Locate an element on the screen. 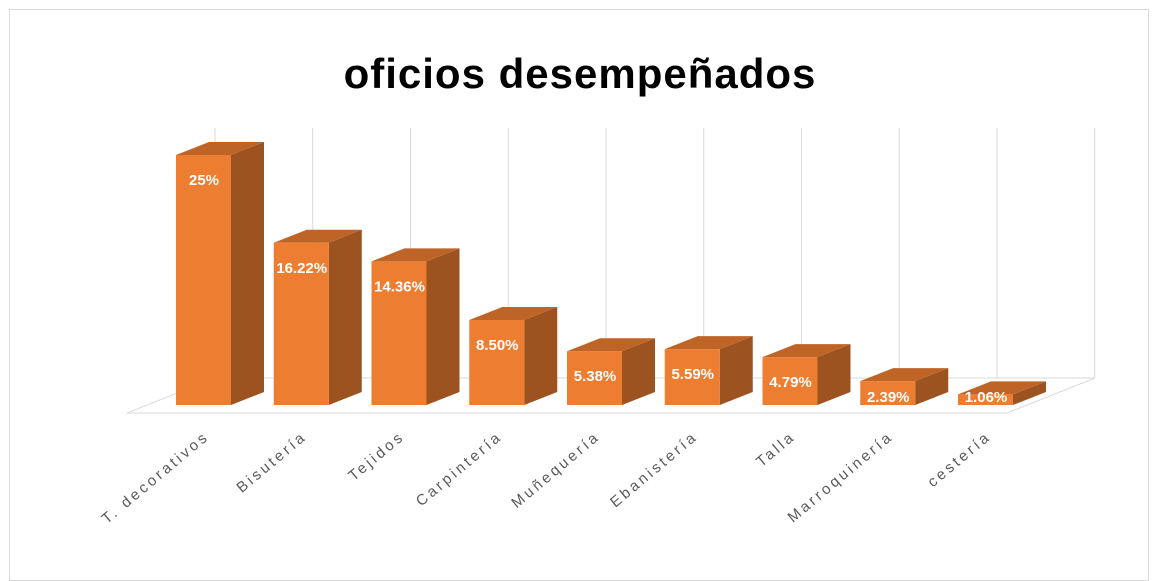 The width and height of the screenshot is (1158, 581). value-label: 5.59% is located at coordinates (692, 374).